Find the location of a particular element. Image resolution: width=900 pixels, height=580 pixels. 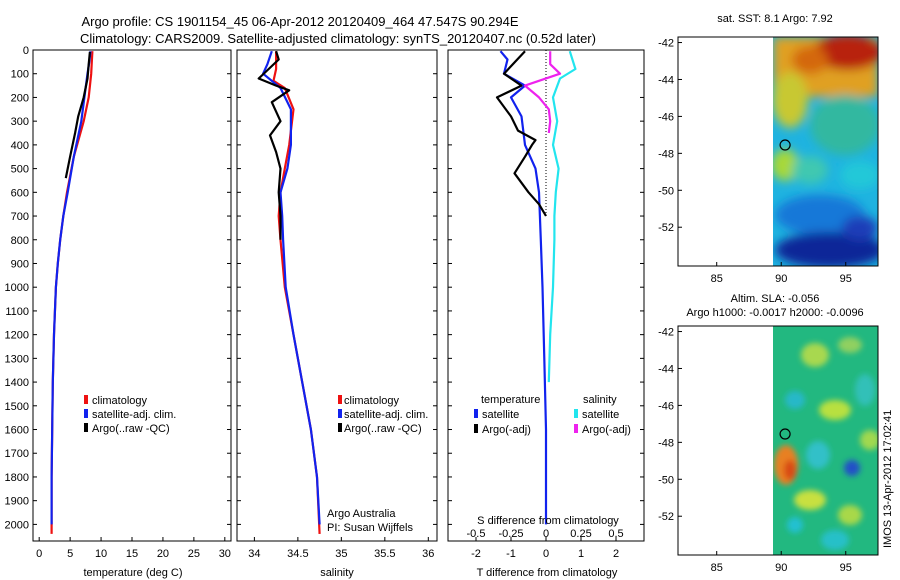

difference-xlabel-top: S difference from climatology is located at coordinates (548, 521).